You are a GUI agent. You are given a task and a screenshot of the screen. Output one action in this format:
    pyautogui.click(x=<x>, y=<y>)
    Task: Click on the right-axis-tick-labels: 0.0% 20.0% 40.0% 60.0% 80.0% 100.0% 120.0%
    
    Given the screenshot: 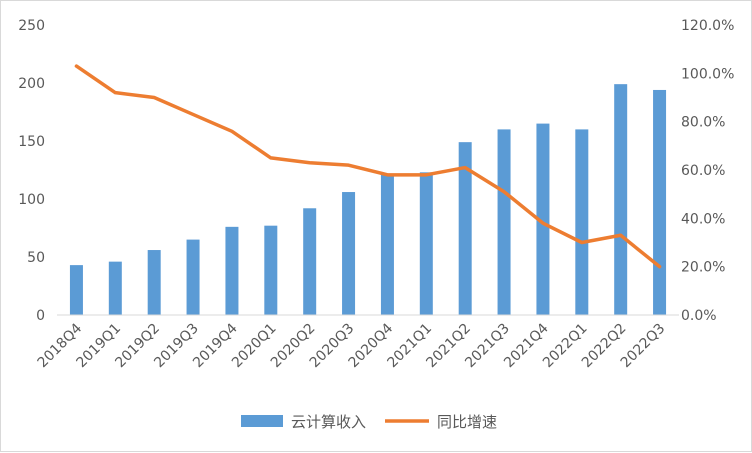 What is the action you would take?
    pyautogui.click(x=707, y=171)
    